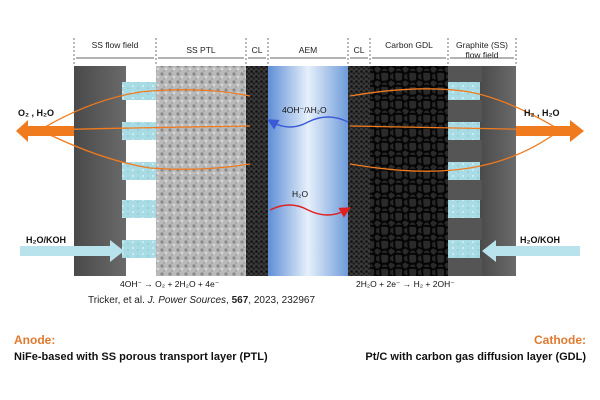 The image size is (600, 400). What do you see at coordinates (308, 123) in the screenshot?
I see `ion-transport-arrow` at bounding box center [308, 123].